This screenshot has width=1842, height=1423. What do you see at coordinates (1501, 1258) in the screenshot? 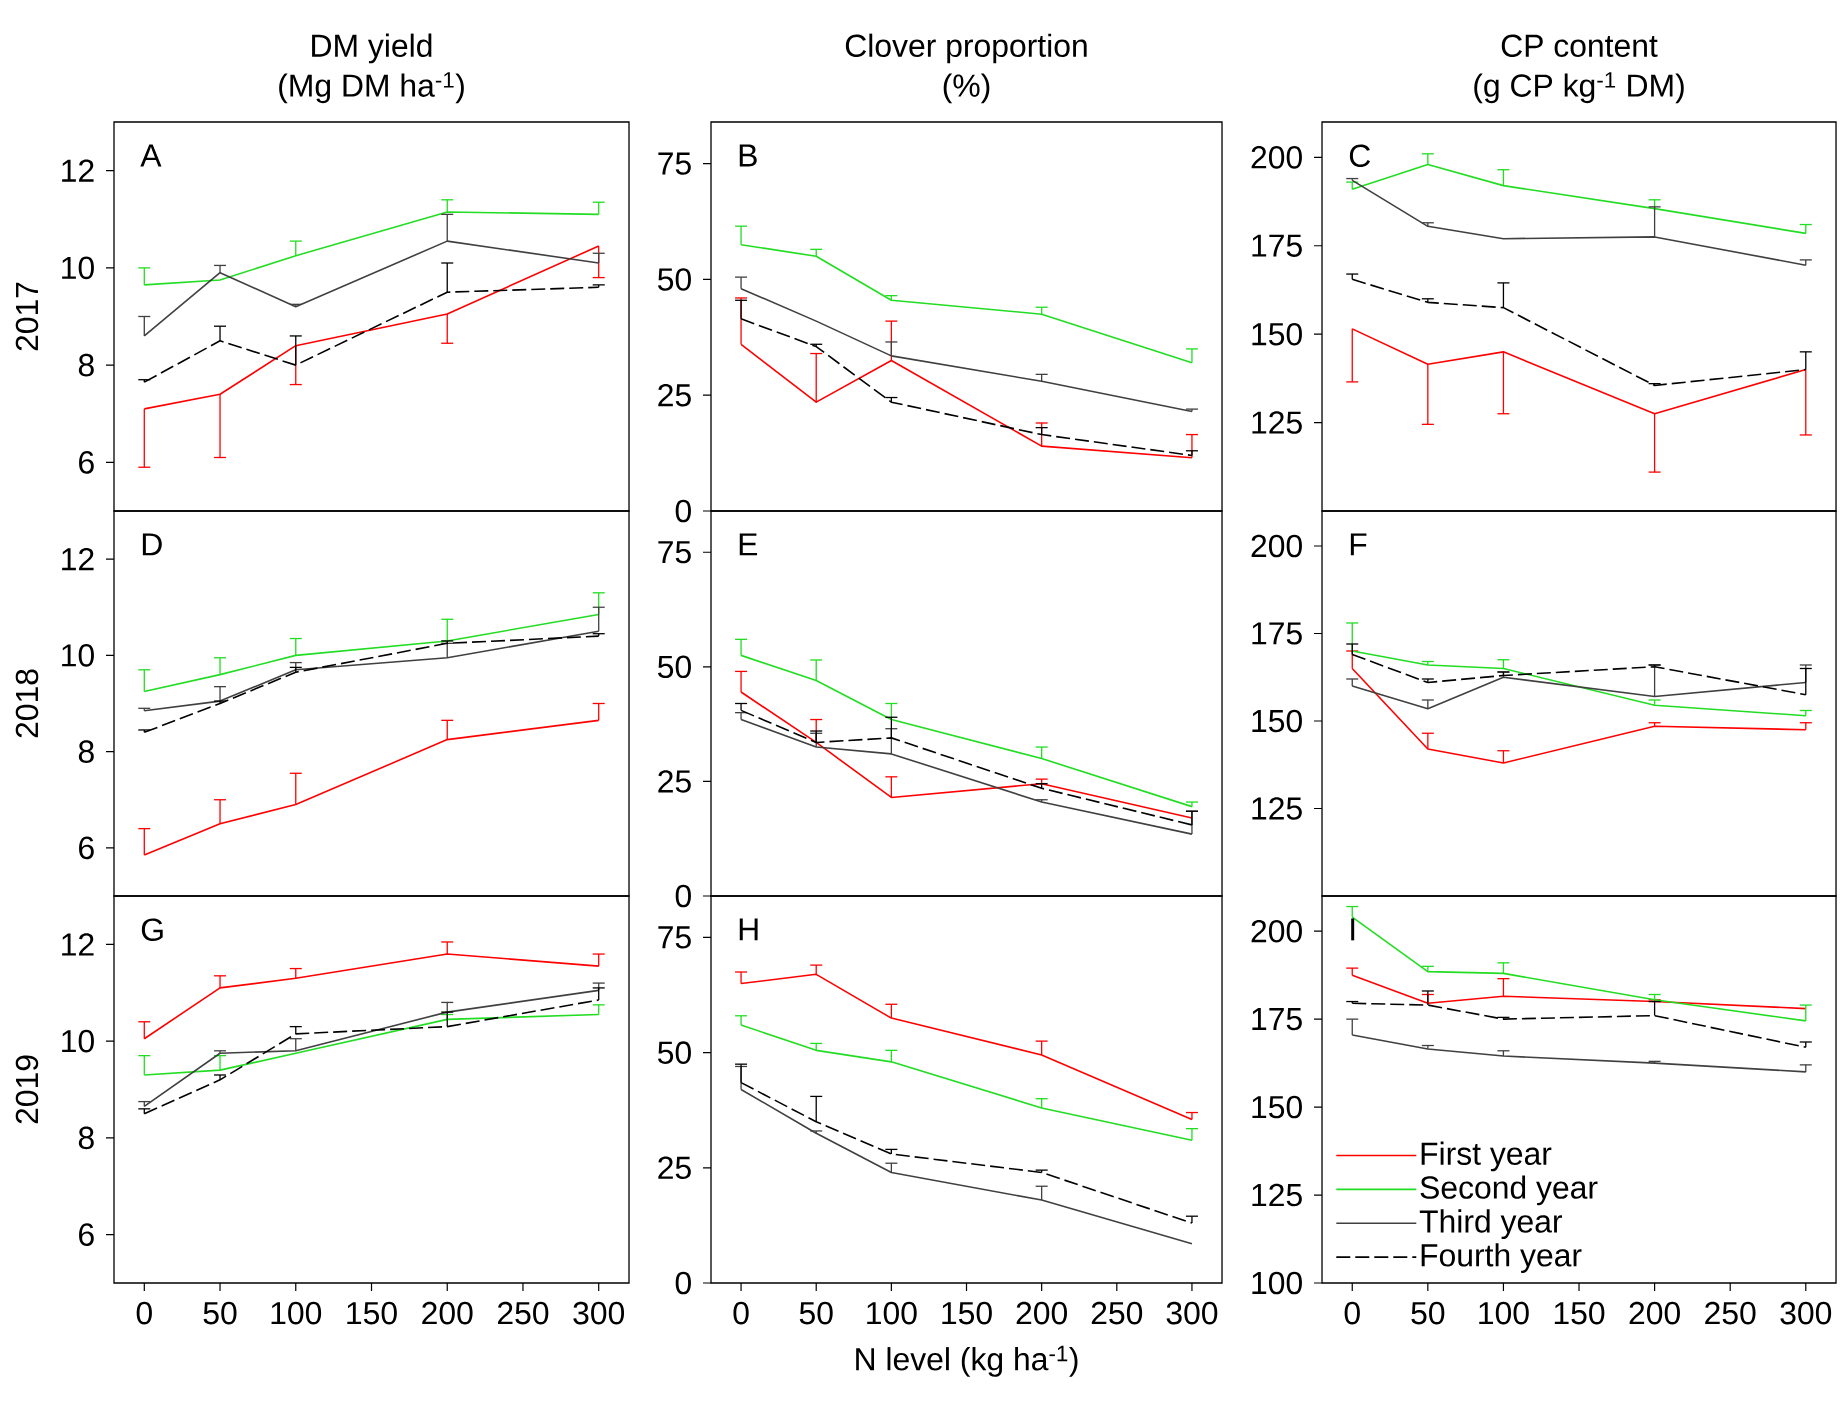
I see `legend-label: Fourth year` at bounding box center [1501, 1258].